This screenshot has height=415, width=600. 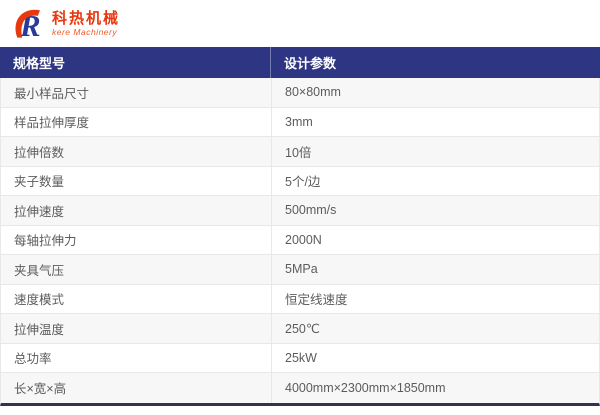 I want to click on spec-label-cell: 样品拉伸厚度, so click(x=52, y=123).